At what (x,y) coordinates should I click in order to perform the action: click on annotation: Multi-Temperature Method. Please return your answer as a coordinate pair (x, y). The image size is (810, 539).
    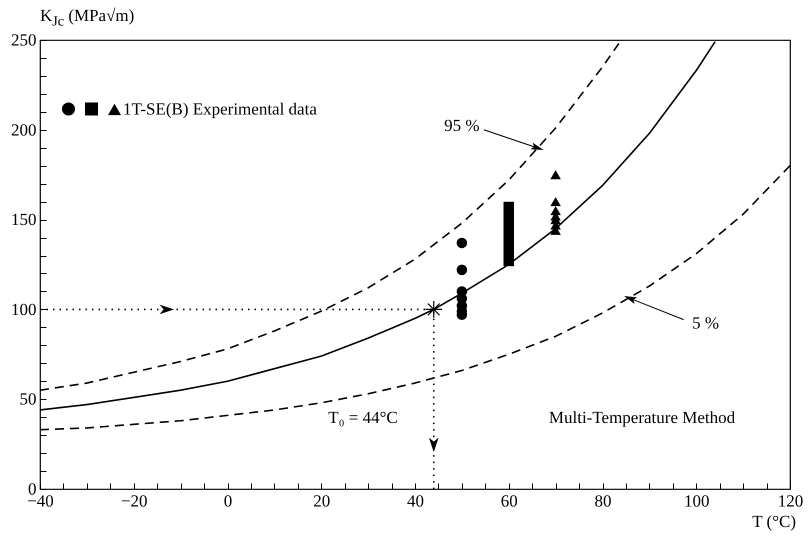
    Looking at the image, I should click on (642, 417).